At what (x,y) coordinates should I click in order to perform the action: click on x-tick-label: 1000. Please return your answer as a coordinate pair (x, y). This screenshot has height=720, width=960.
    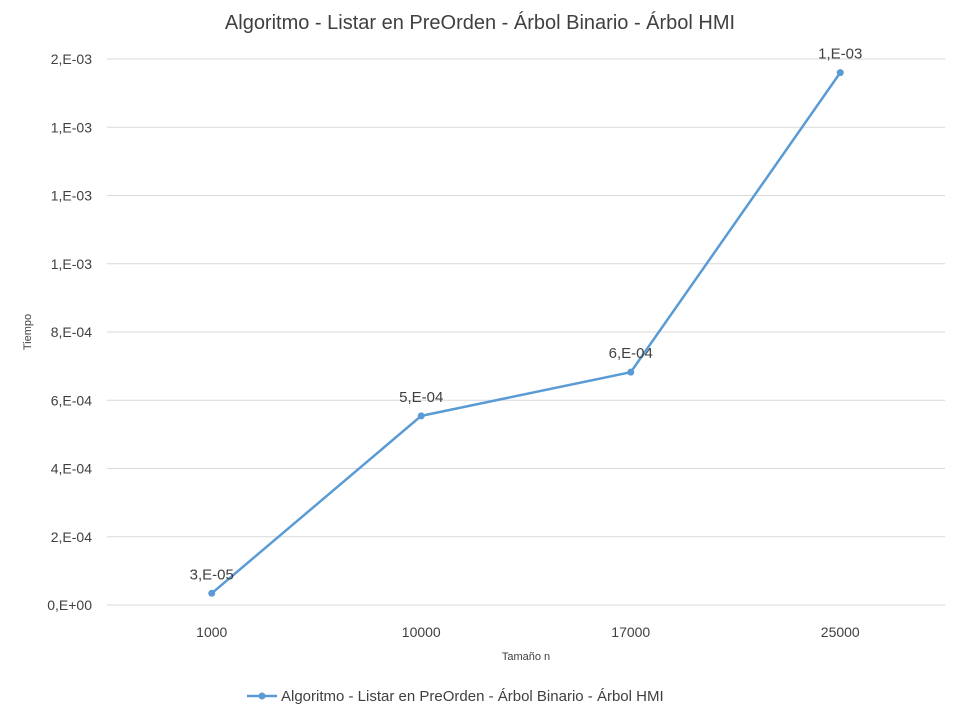
    Looking at the image, I should click on (211, 632).